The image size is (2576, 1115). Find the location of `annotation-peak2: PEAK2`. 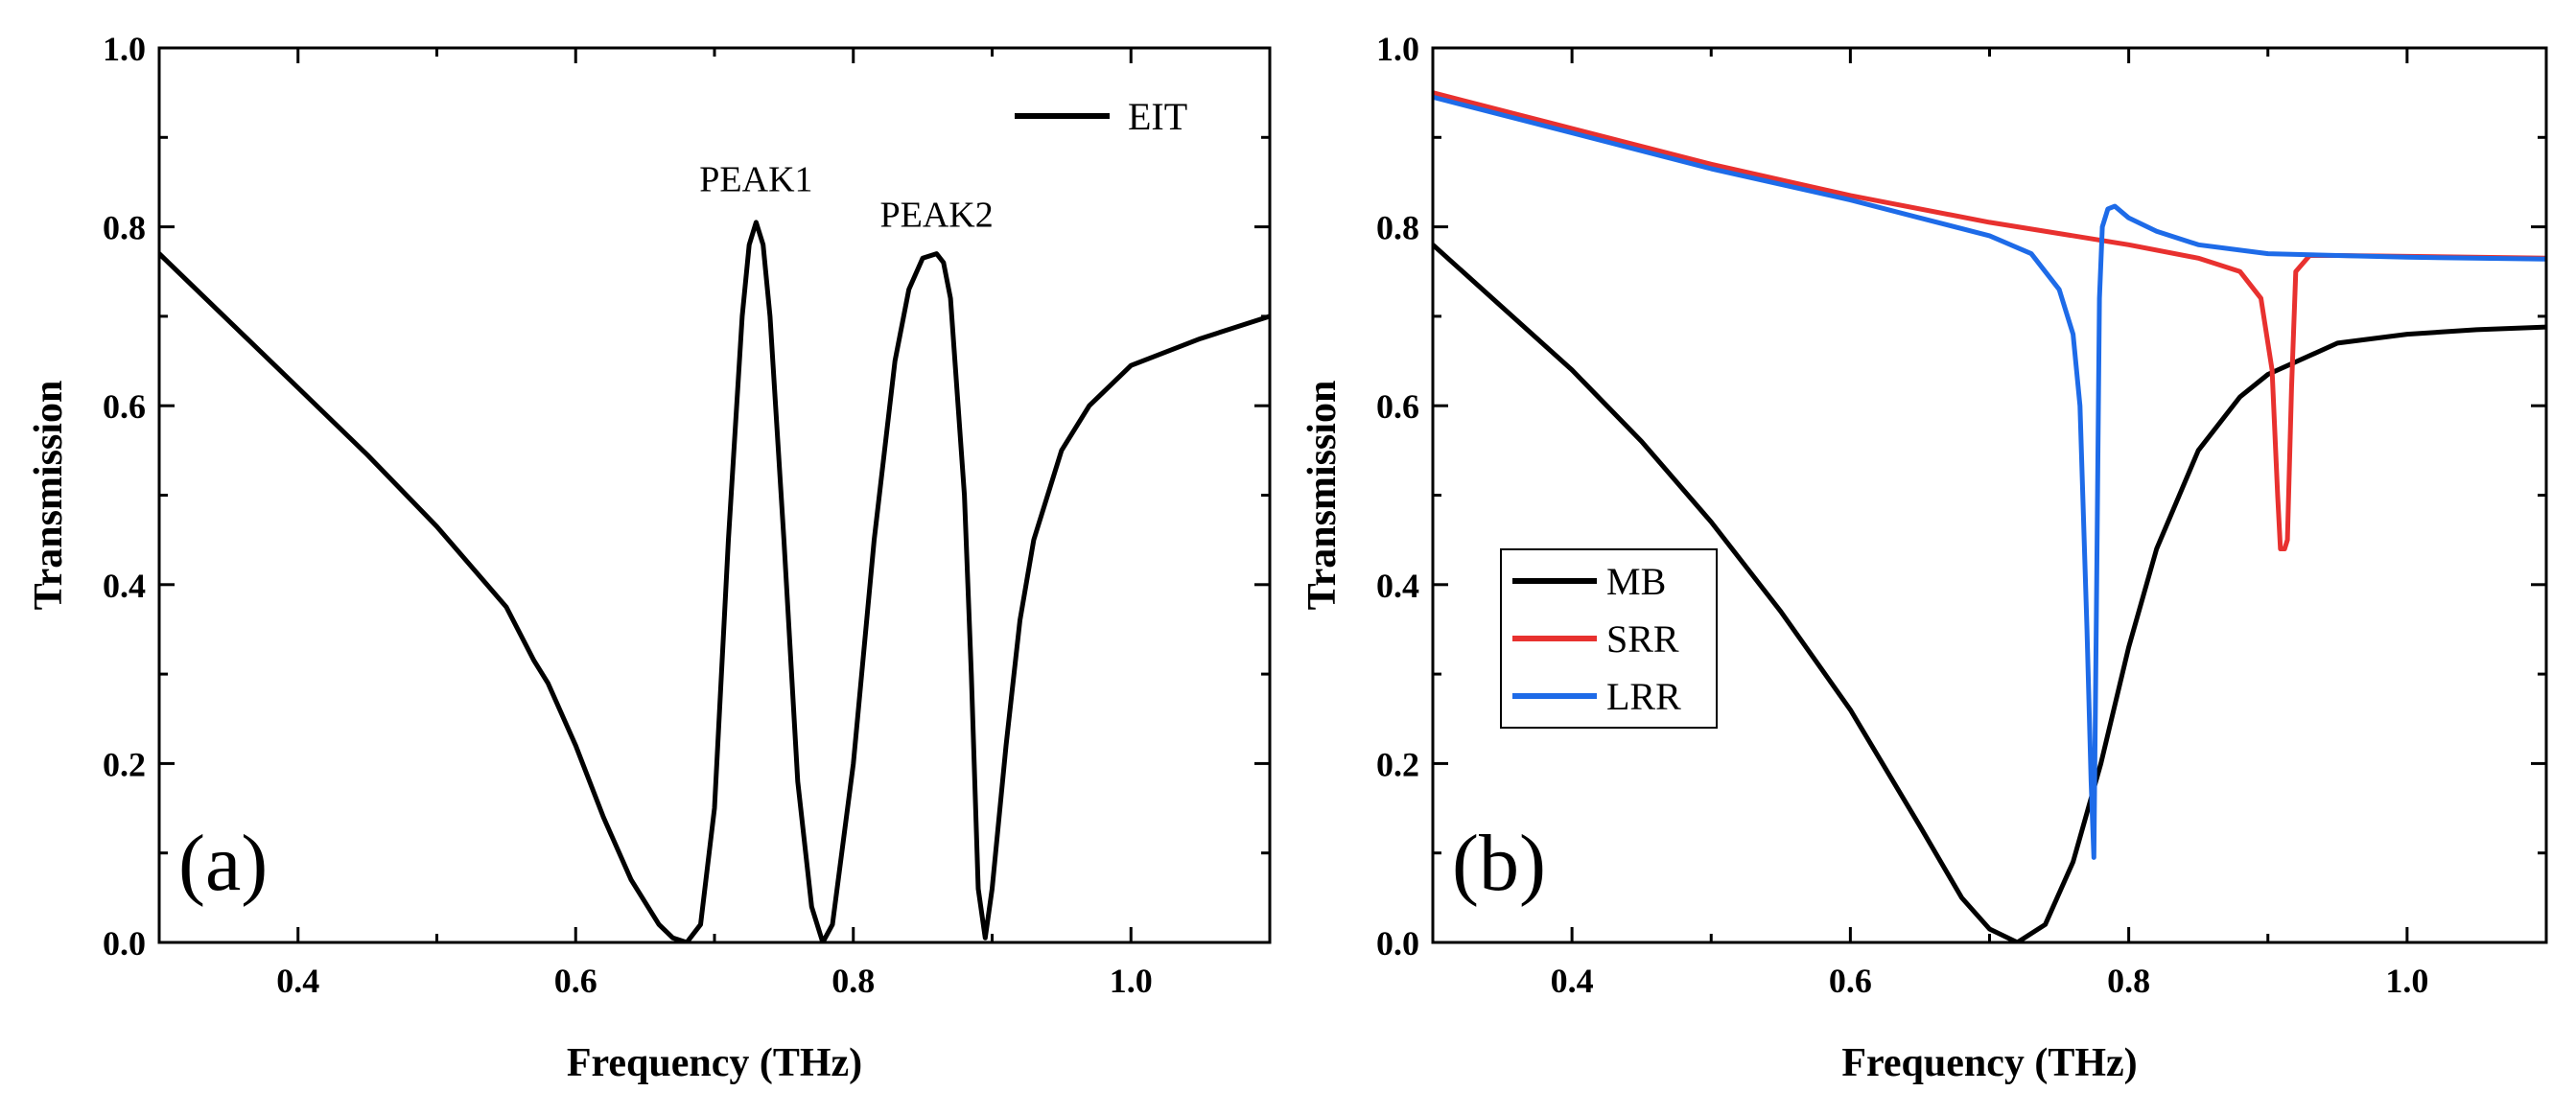

annotation-peak2: PEAK2 is located at coordinates (936, 216).